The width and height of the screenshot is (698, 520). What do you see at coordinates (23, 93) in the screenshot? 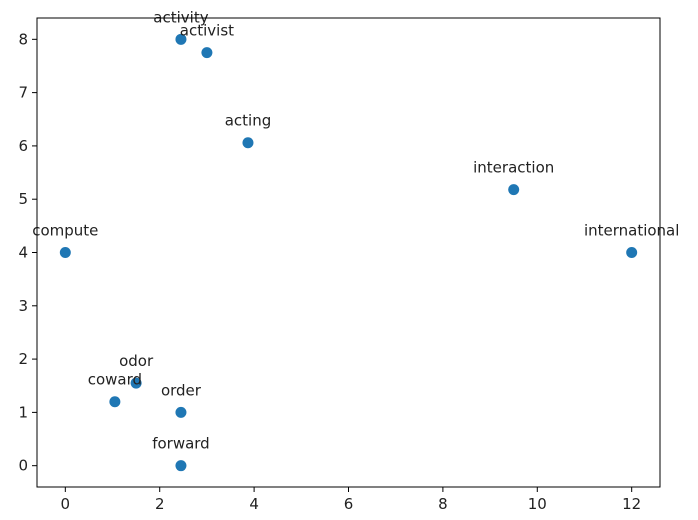
I see `y-tick-label: 7` at bounding box center [23, 93].